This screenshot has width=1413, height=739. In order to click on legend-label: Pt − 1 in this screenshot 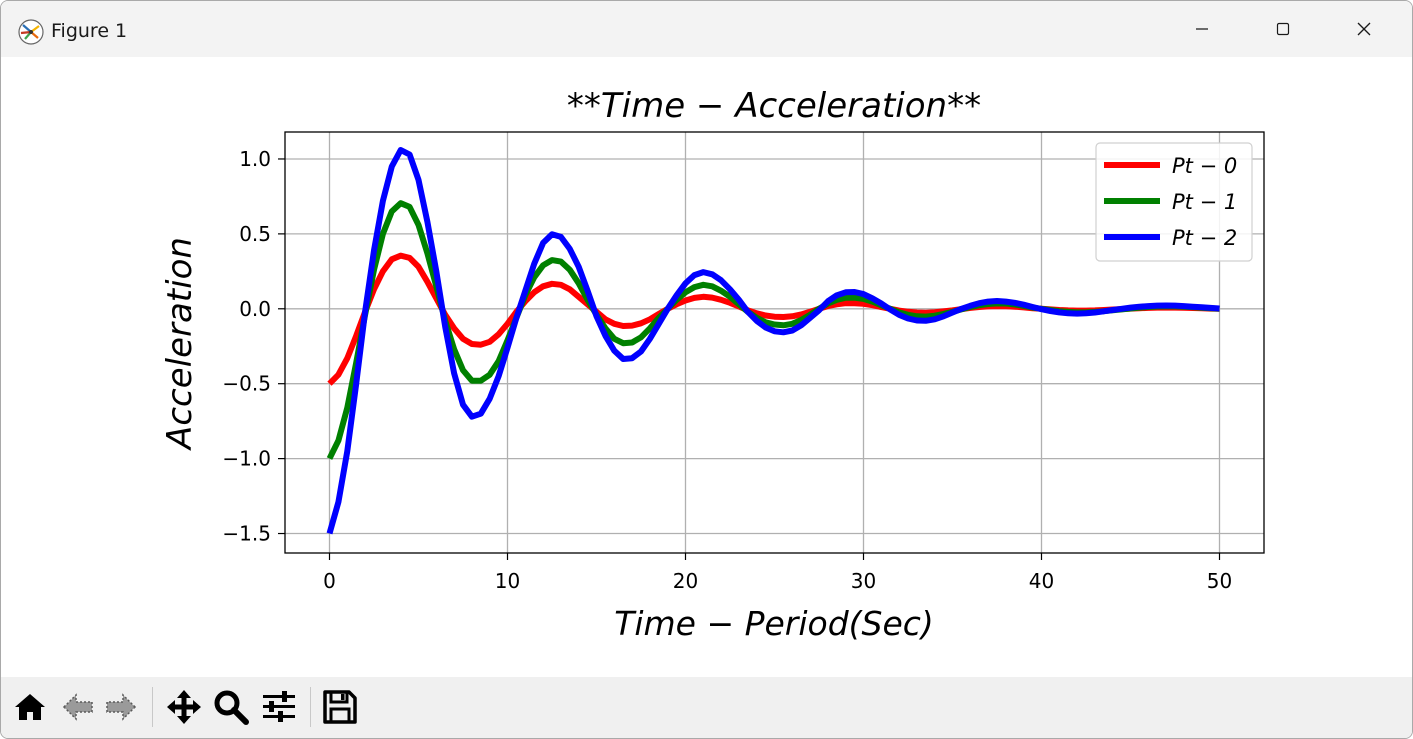, I will do `click(1204, 202)`.